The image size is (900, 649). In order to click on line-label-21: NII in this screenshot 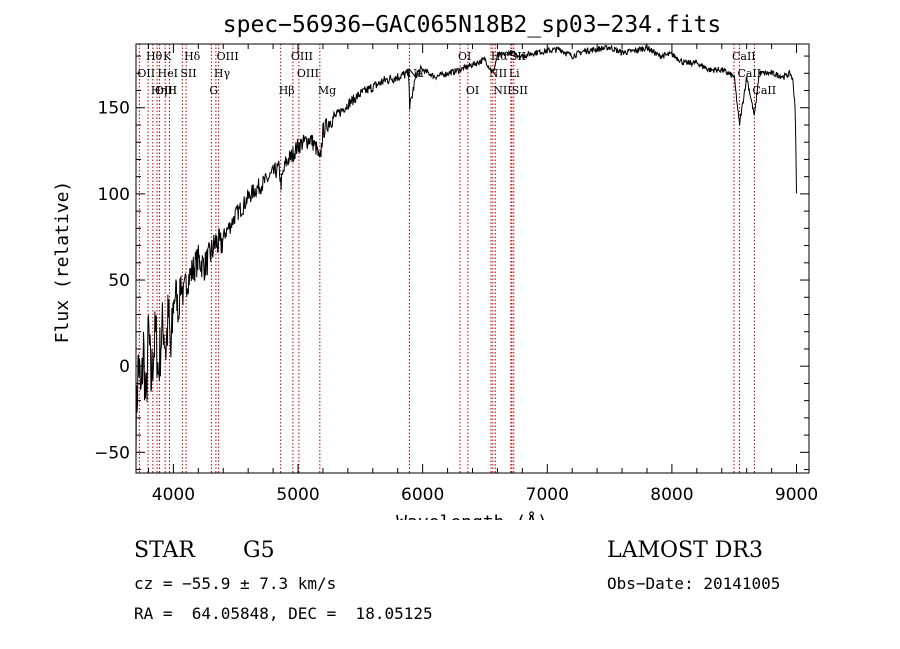, I will do `click(502, 90)`.